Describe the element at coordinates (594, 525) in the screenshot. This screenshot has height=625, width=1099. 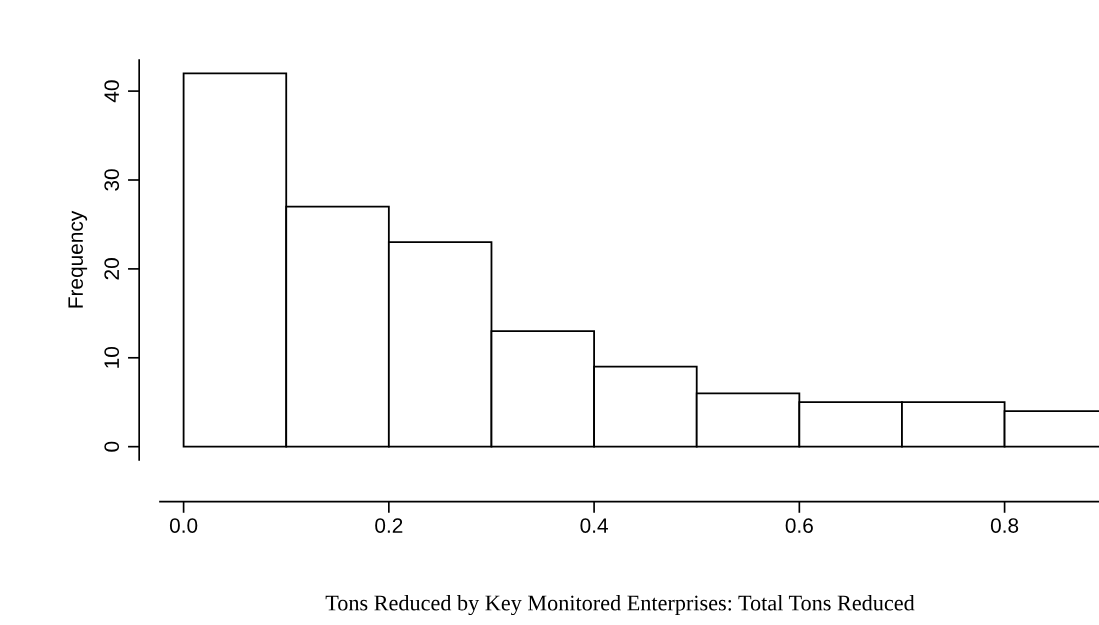
I see `x-tick-label: 0.4` at that location.